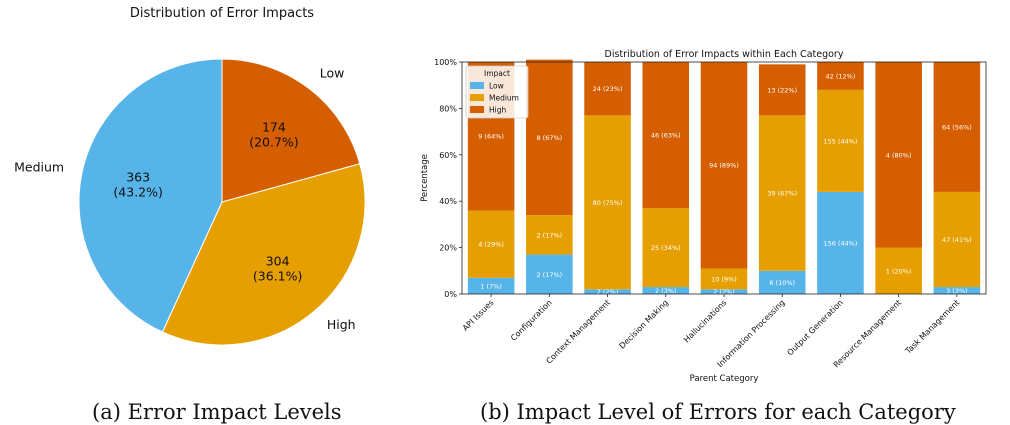  I want to click on bar-label-information-processing-medium: 39 (67%), so click(782, 194).